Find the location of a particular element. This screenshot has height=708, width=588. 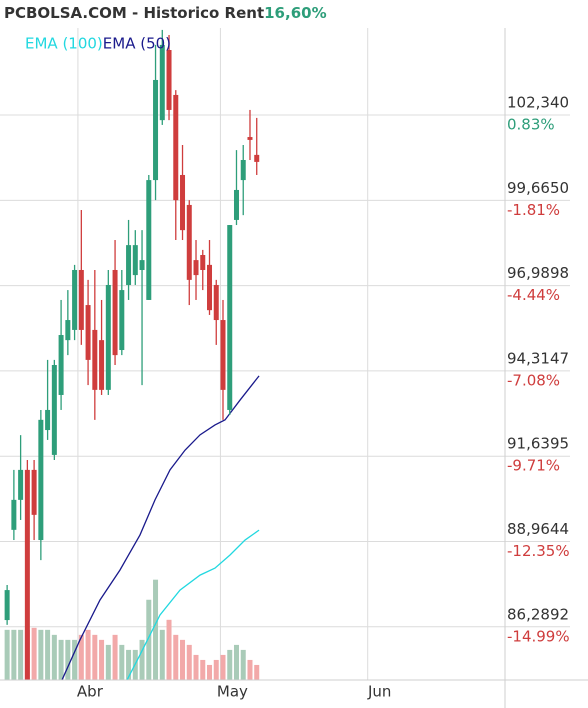

y-tick-sublabel: -4.44% is located at coordinates (533, 295).